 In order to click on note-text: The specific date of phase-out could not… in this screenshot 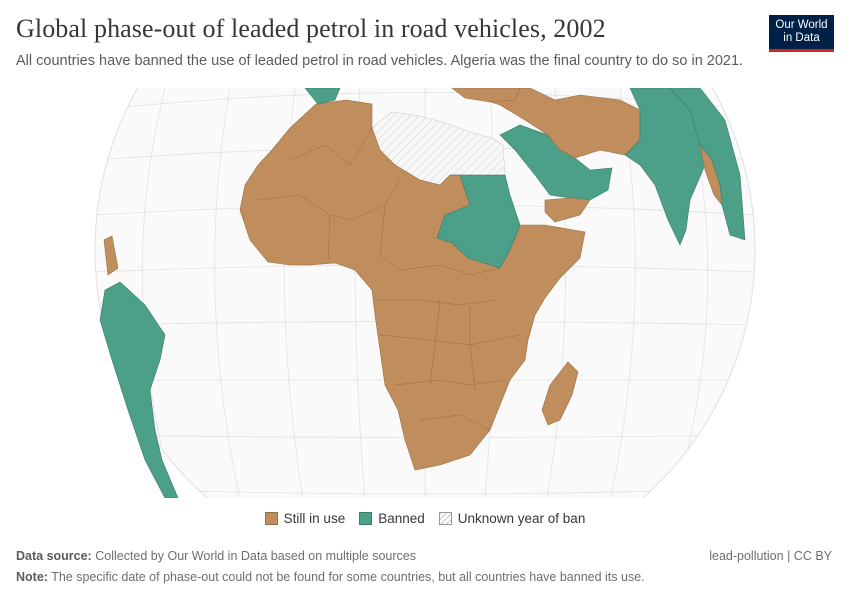, I will do `click(348, 577)`.